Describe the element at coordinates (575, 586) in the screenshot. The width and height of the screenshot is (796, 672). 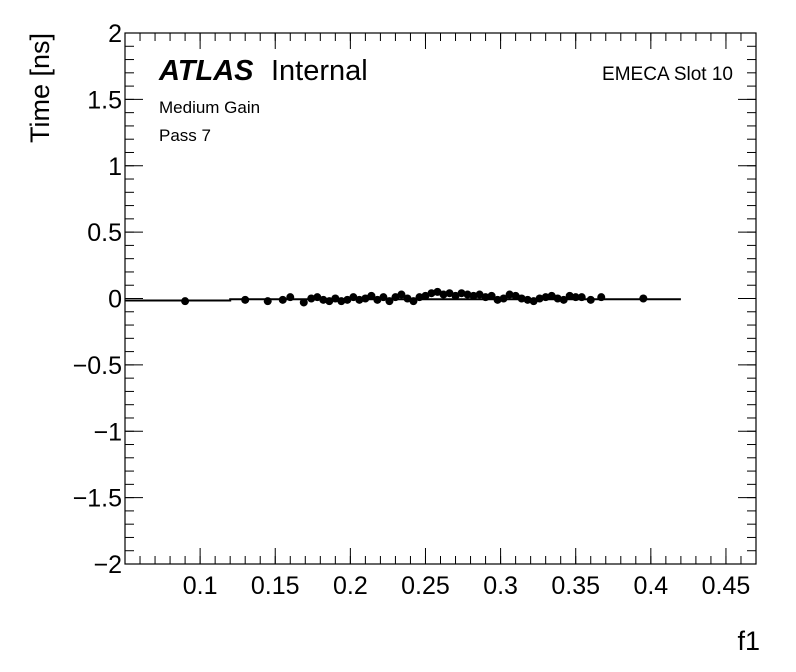
I see `x-tick-label: 0.35` at that location.